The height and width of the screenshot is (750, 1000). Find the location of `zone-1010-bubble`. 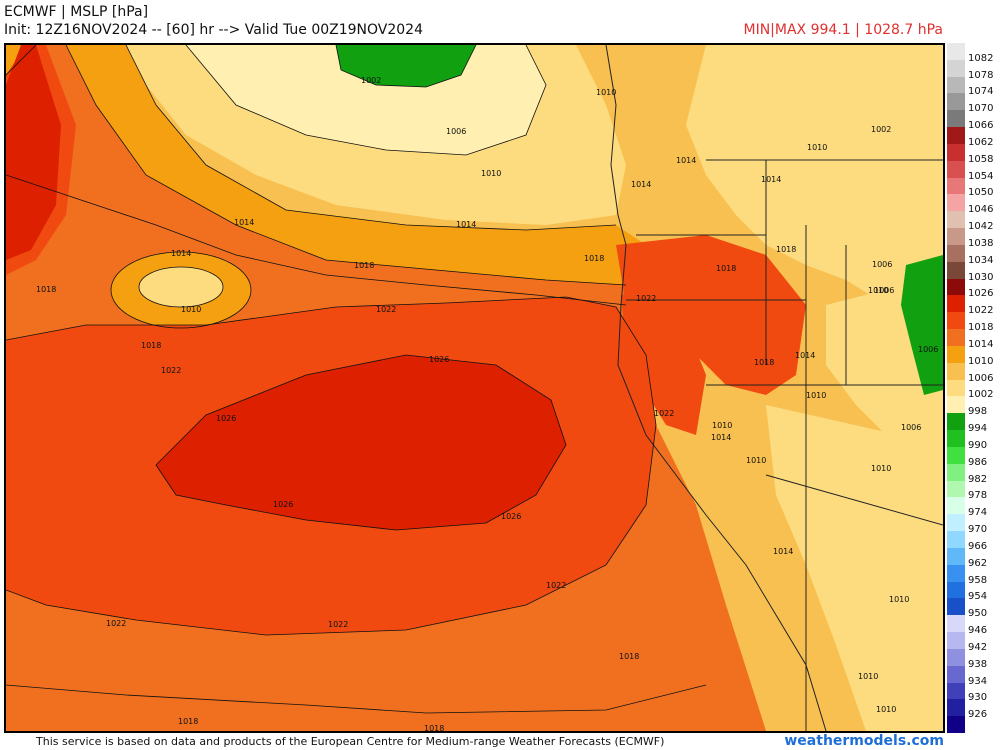

zone-1010-bubble is located at coordinates (181, 287).